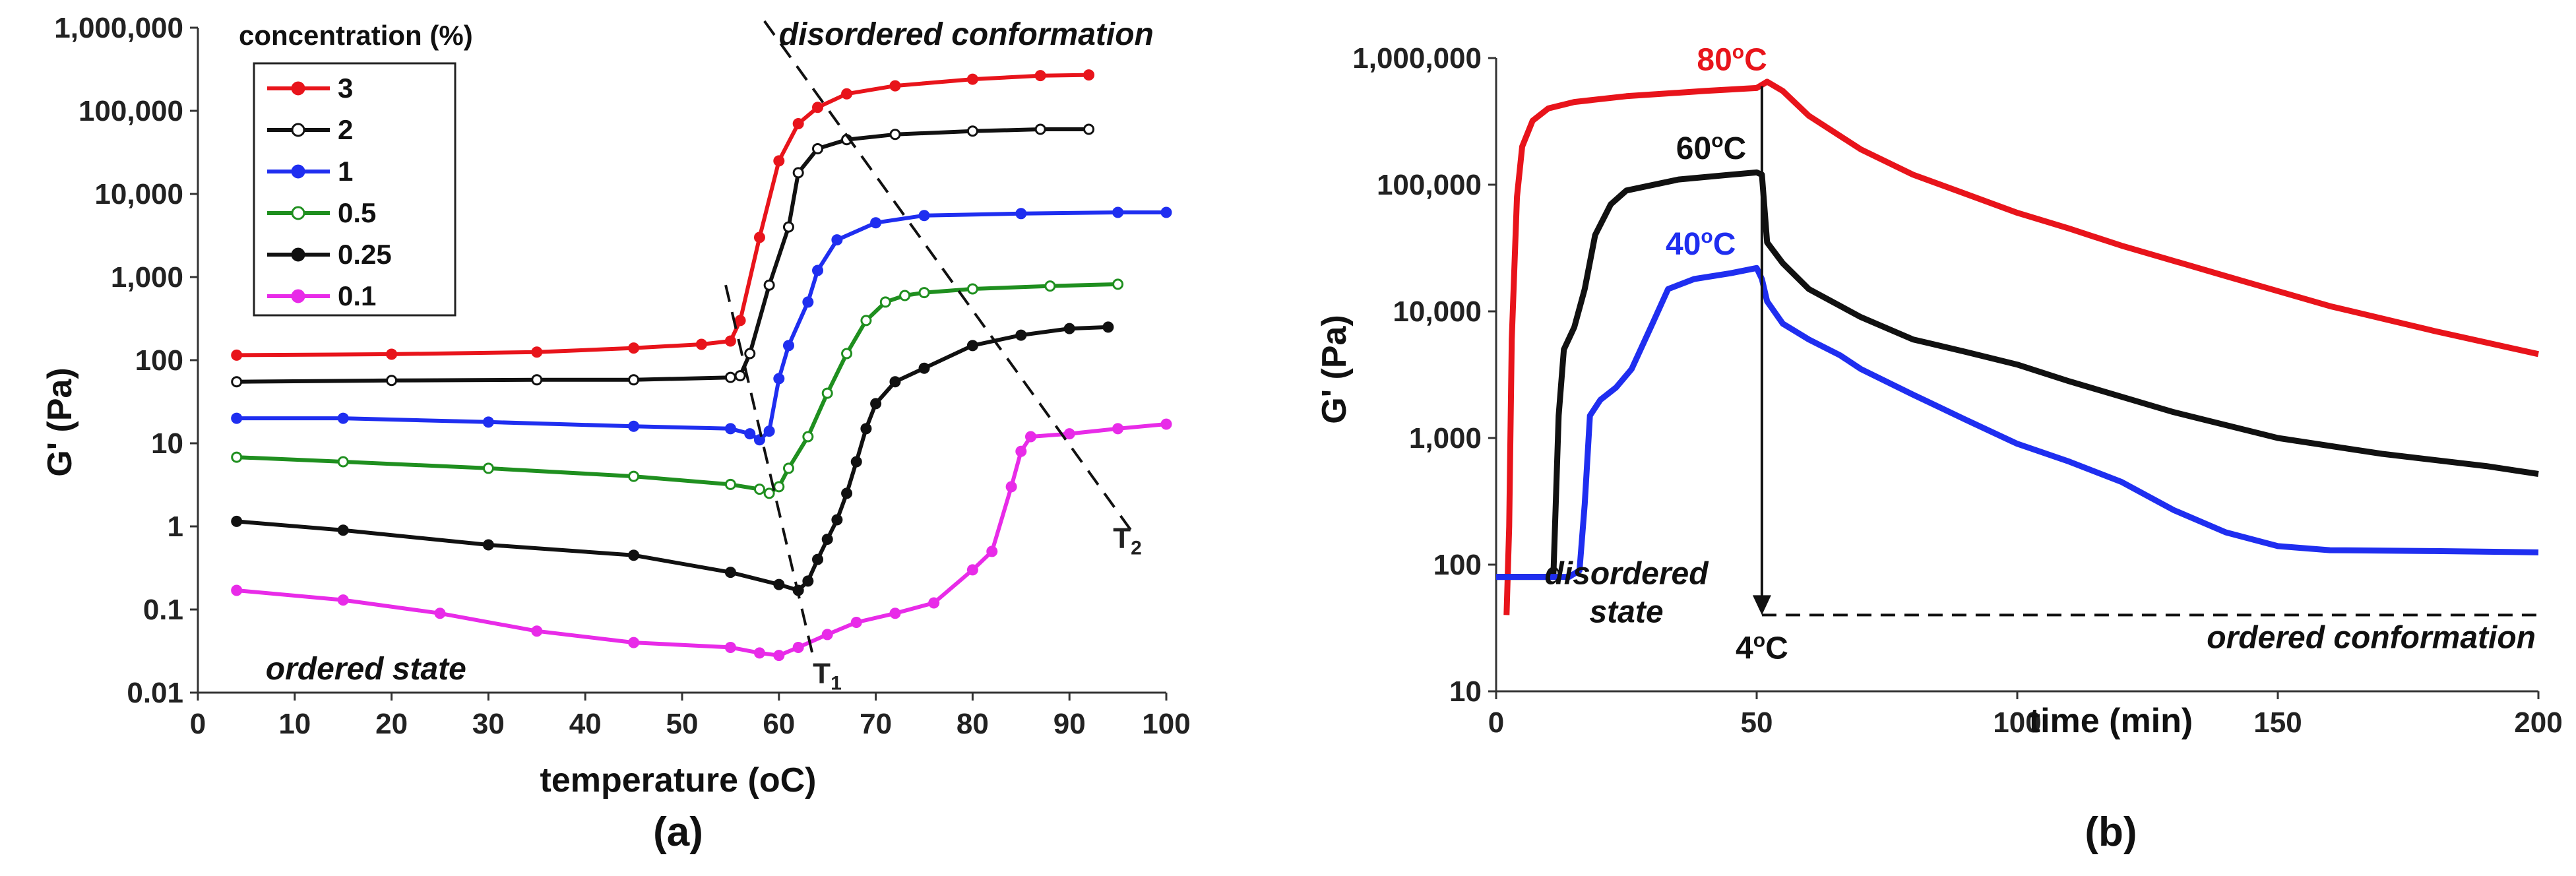 The image size is (2576, 876). Describe the element at coordinates (1627, 574) in the screenshot. I see `panel-b-disordered-annotation-line1: disordered` at that location.